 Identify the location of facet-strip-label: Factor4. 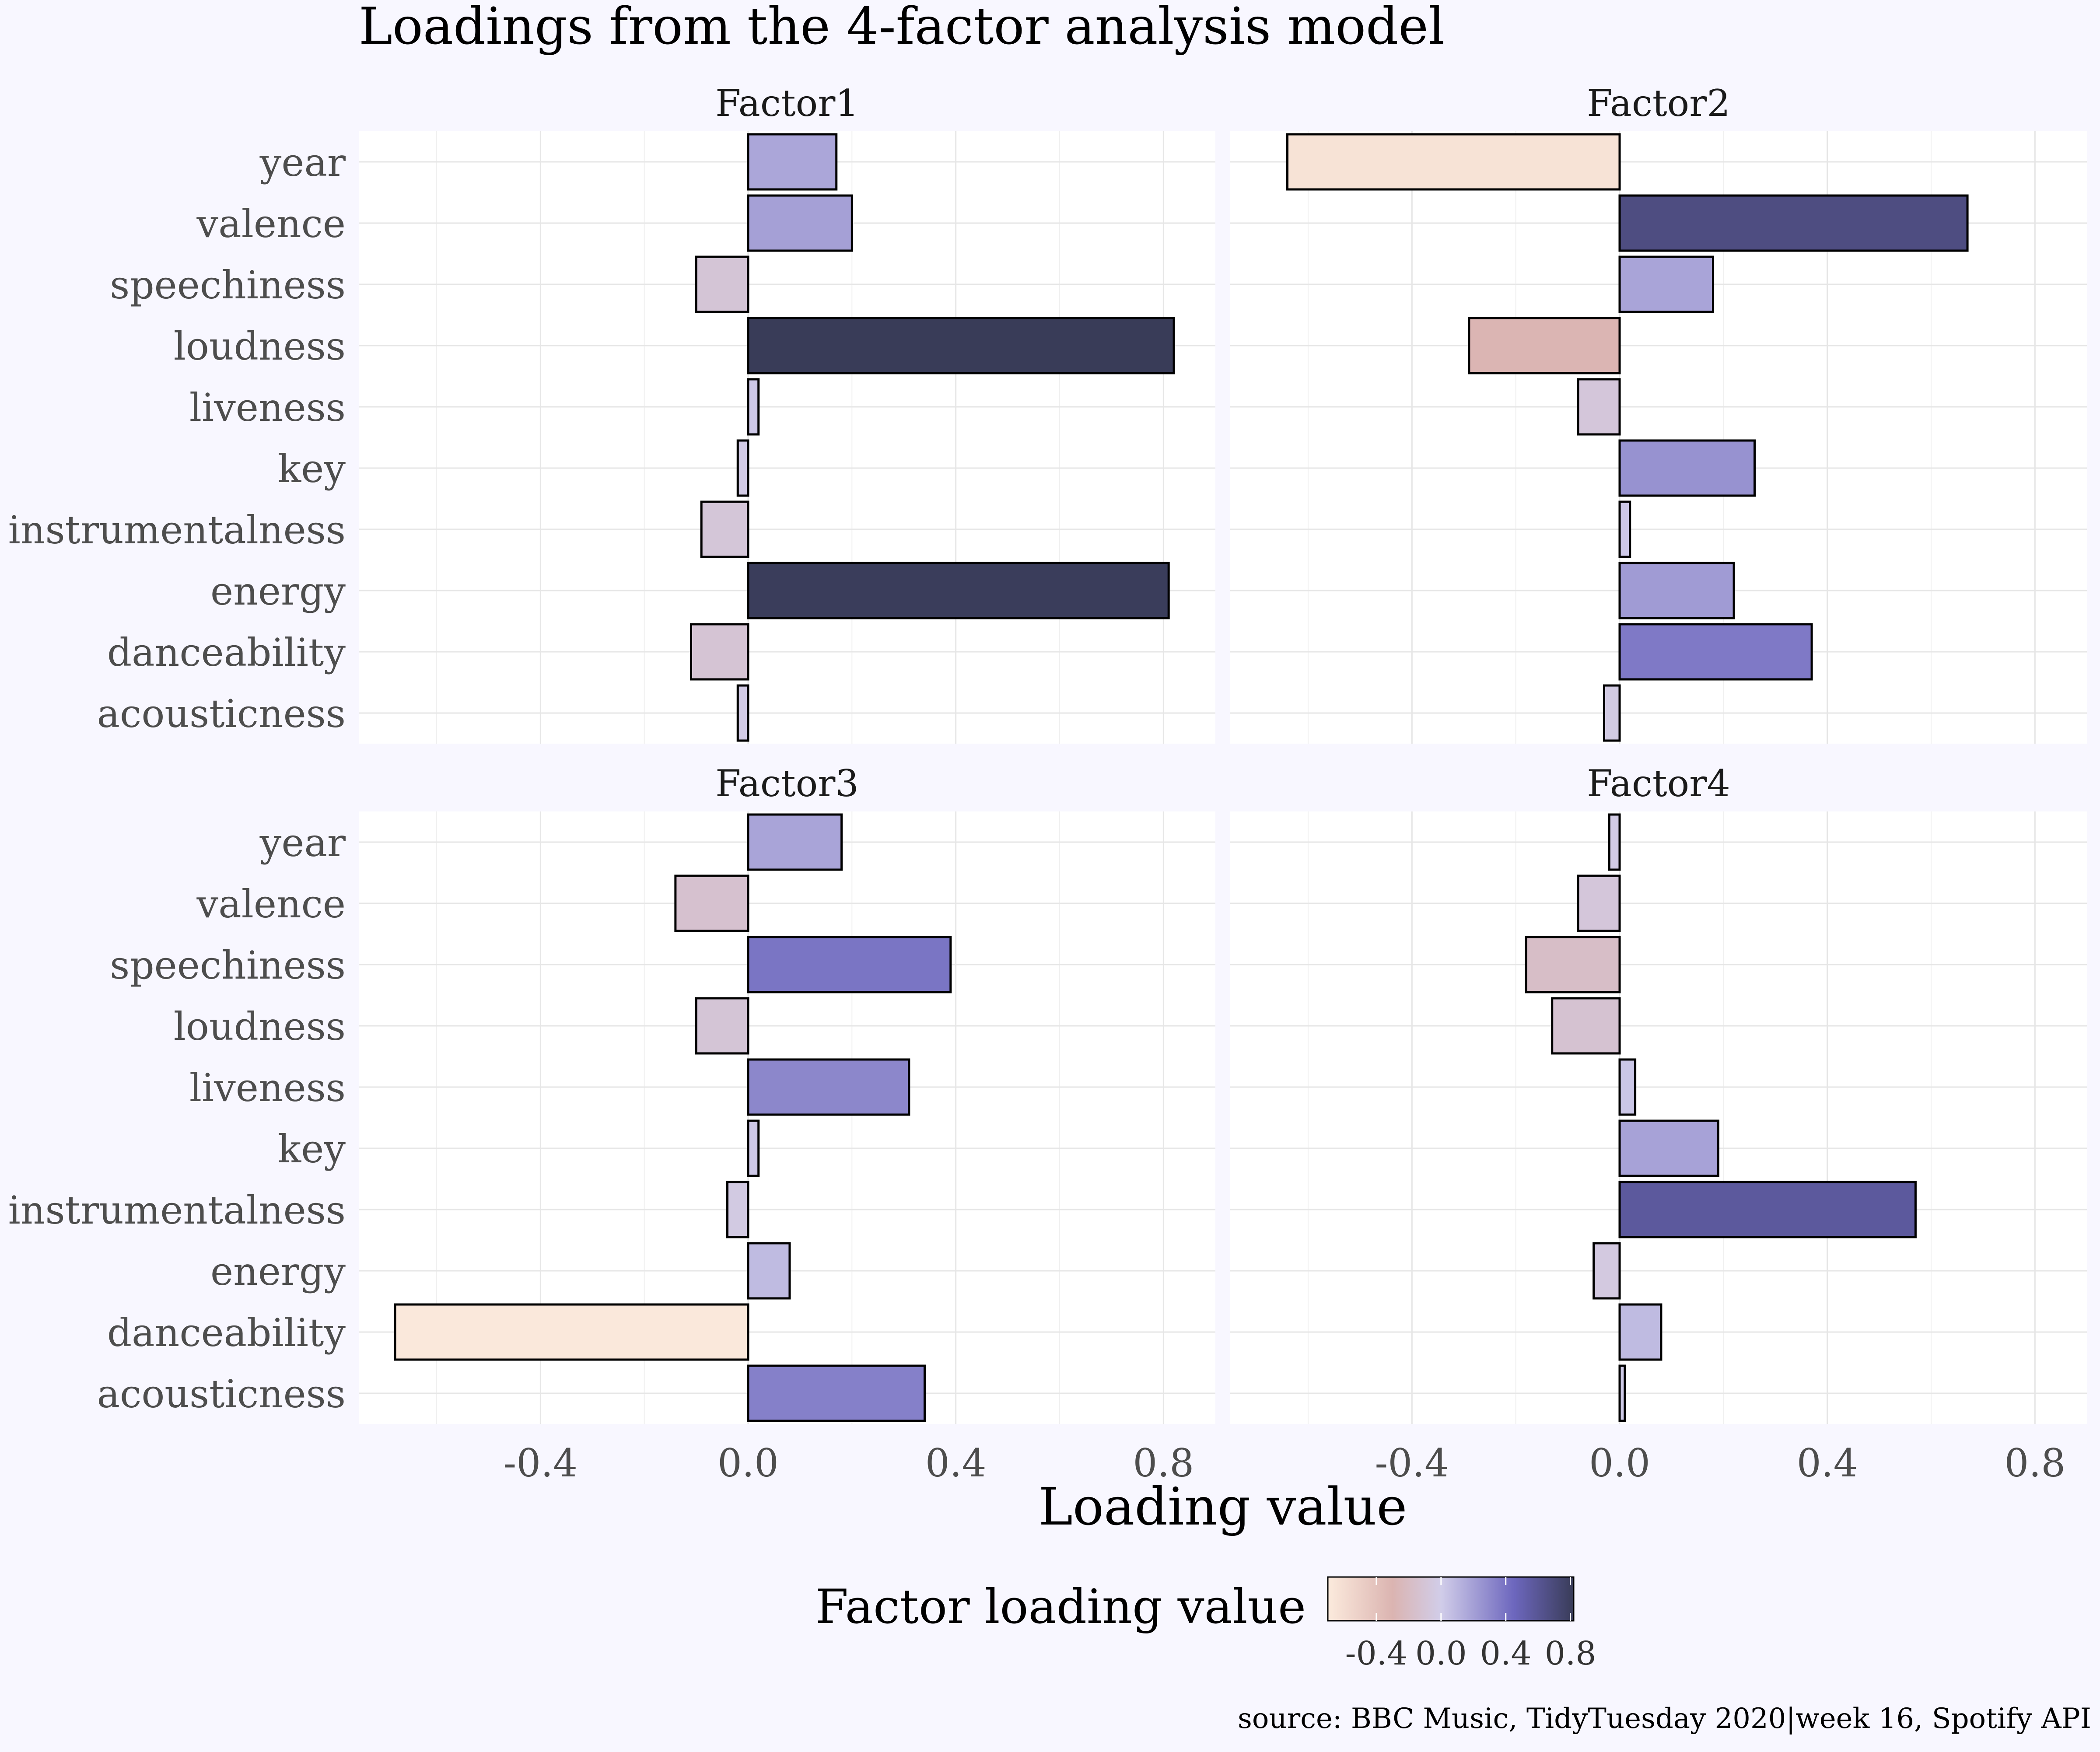
(1658, 783).